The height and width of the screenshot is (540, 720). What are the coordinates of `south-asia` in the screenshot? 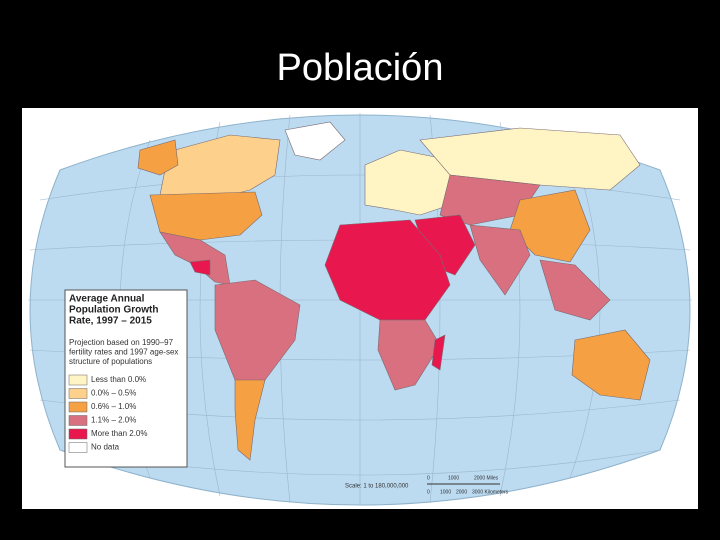 It's located at (500, 260).